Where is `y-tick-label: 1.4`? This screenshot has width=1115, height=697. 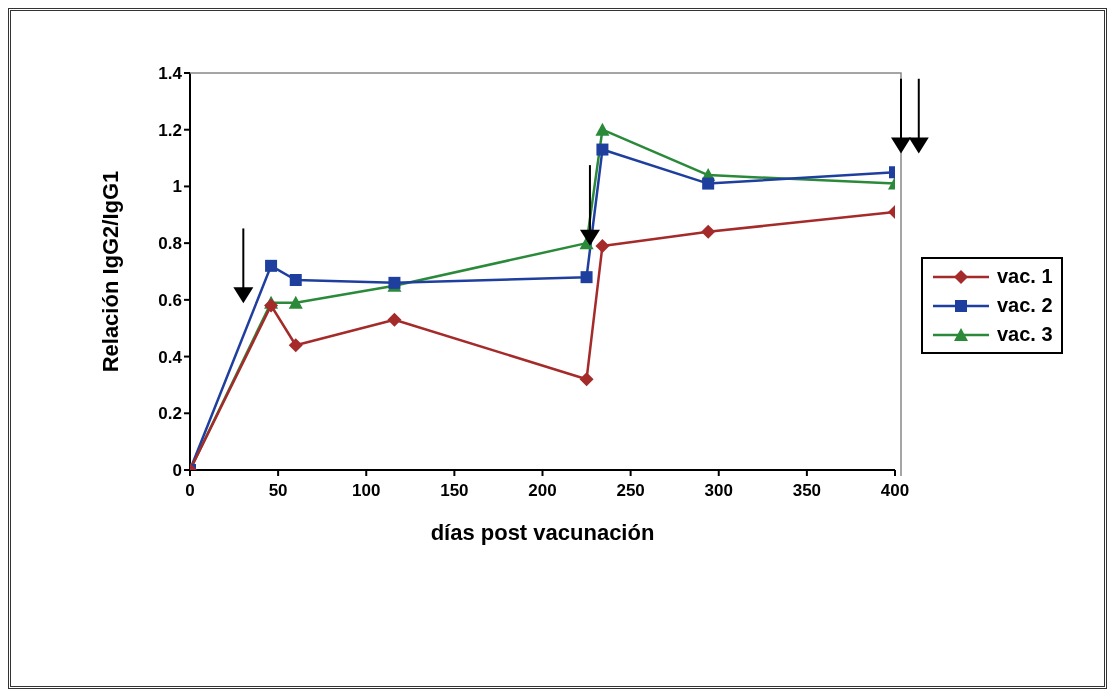 y-tick-label: 1.4 is located at coordinates (170, 74).